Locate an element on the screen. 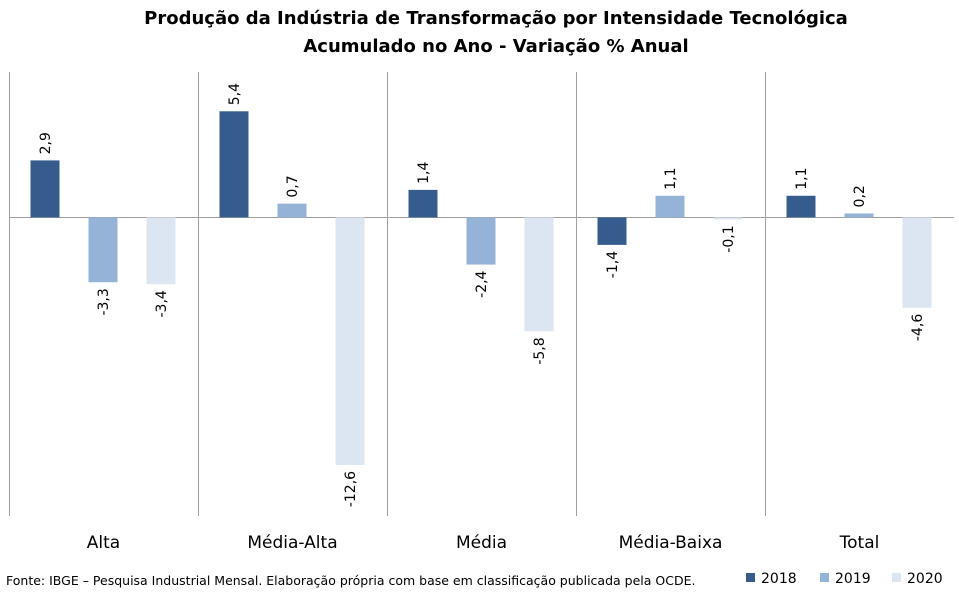 The width and height of the screenshot is (959, 594). bar-2018-média-baixa is located at coordinates (612, 231).